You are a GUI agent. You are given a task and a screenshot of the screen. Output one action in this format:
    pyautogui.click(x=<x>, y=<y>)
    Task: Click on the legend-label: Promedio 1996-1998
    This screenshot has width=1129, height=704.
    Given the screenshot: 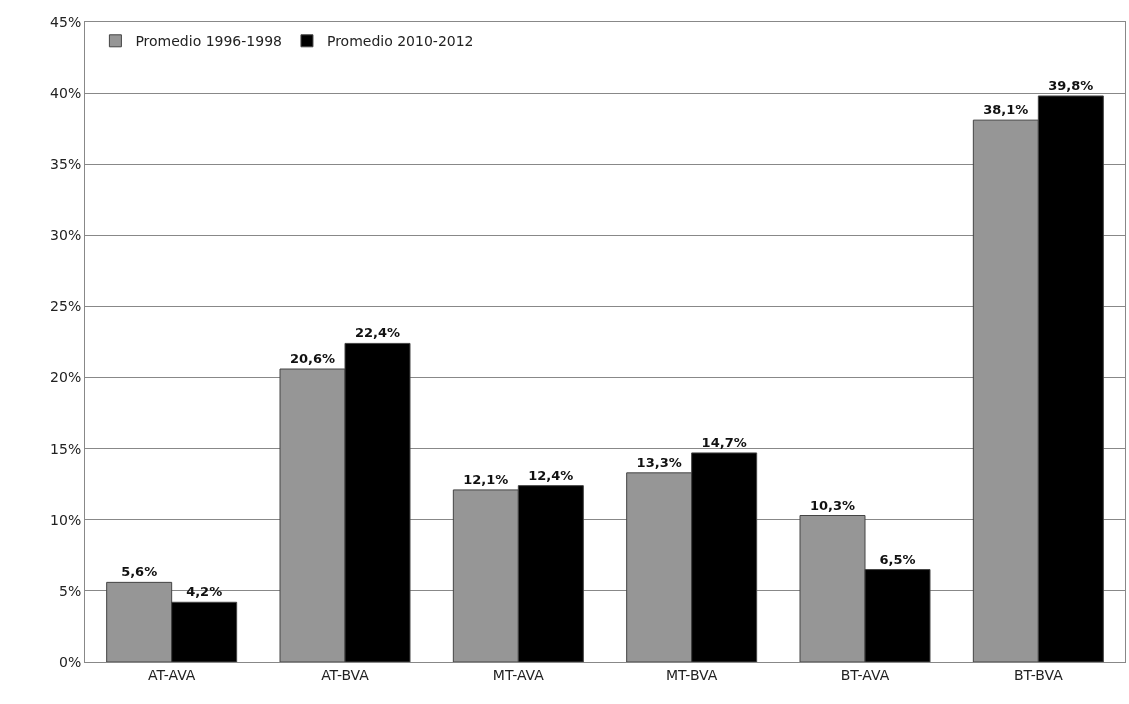 What is the action you would take?
    pyautogui.click(x=208, y=41)
    